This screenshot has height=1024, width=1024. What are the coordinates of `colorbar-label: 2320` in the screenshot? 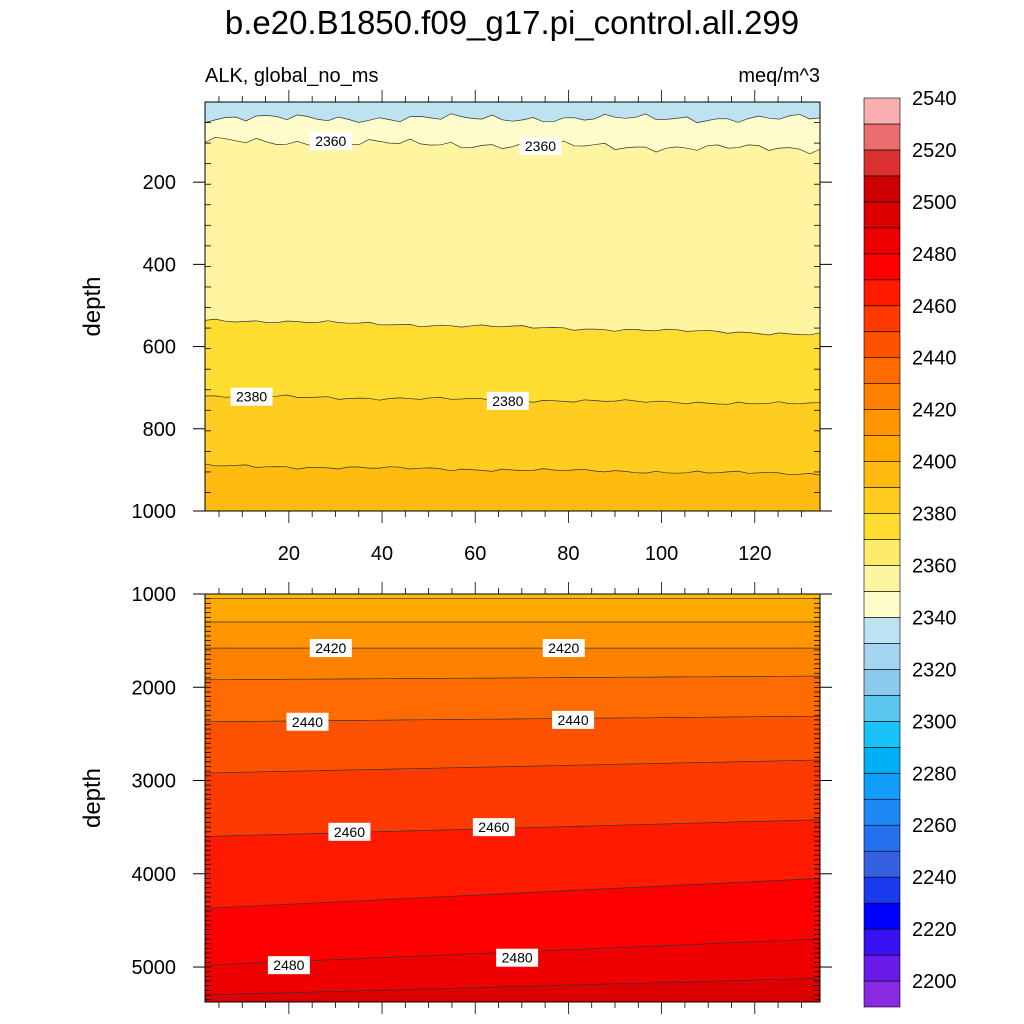 It's located at (934, 670).